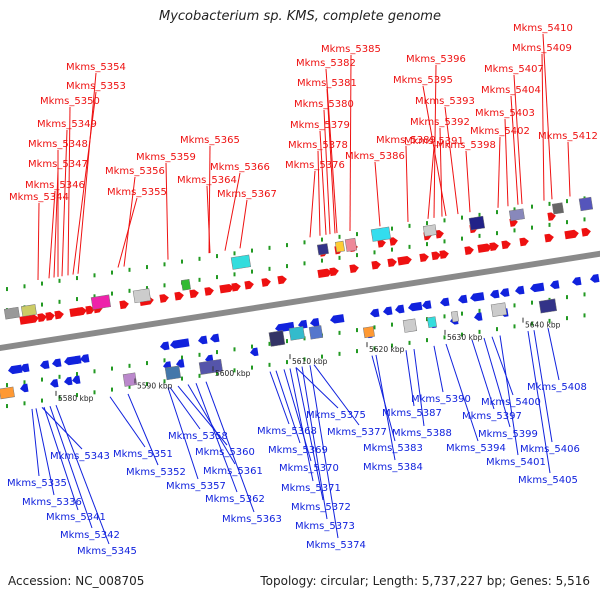 The width and height of the screenshot is (600, 600). Describe the element at coordinates (58, 164) in the screenshot. I see `forward-gene-label: Mkms_5347` at that location.